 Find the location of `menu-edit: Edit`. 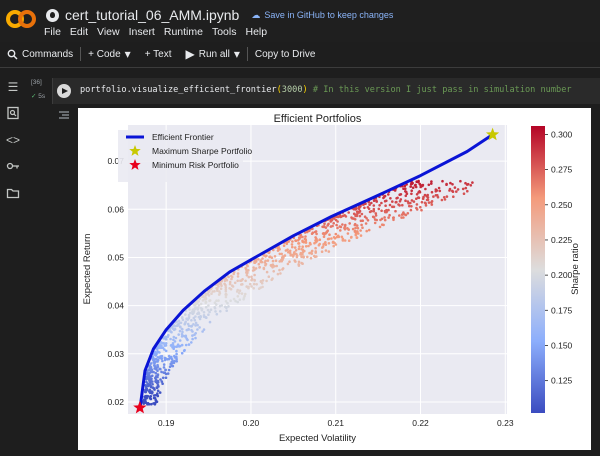

menu-edit: Edit is located at coordinates (79, 32).